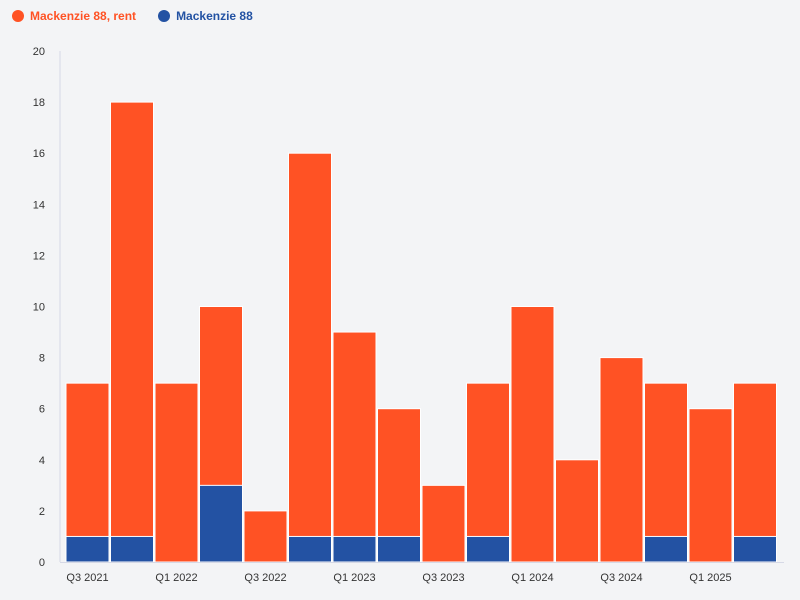  Describe the element at coordinates (532, 578) in the screenshot. I see `x-tick-label: Q1 2024` at that location.